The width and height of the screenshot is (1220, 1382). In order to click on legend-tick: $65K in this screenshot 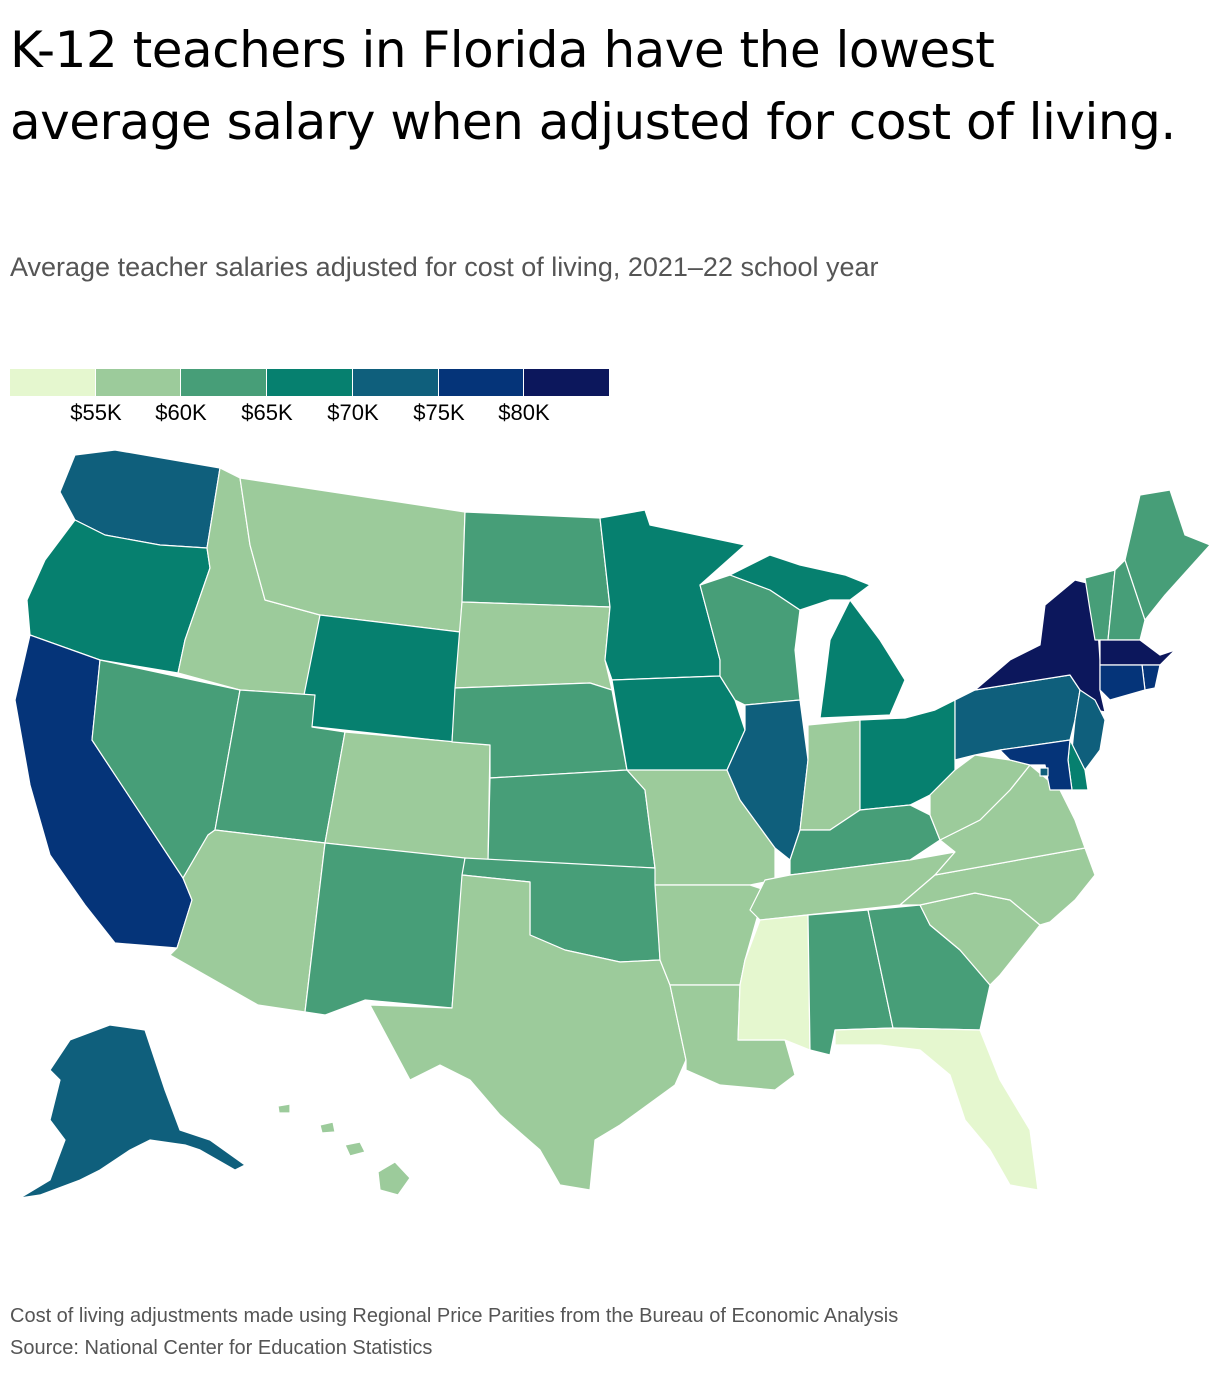, I will do `click(267, 412)`.